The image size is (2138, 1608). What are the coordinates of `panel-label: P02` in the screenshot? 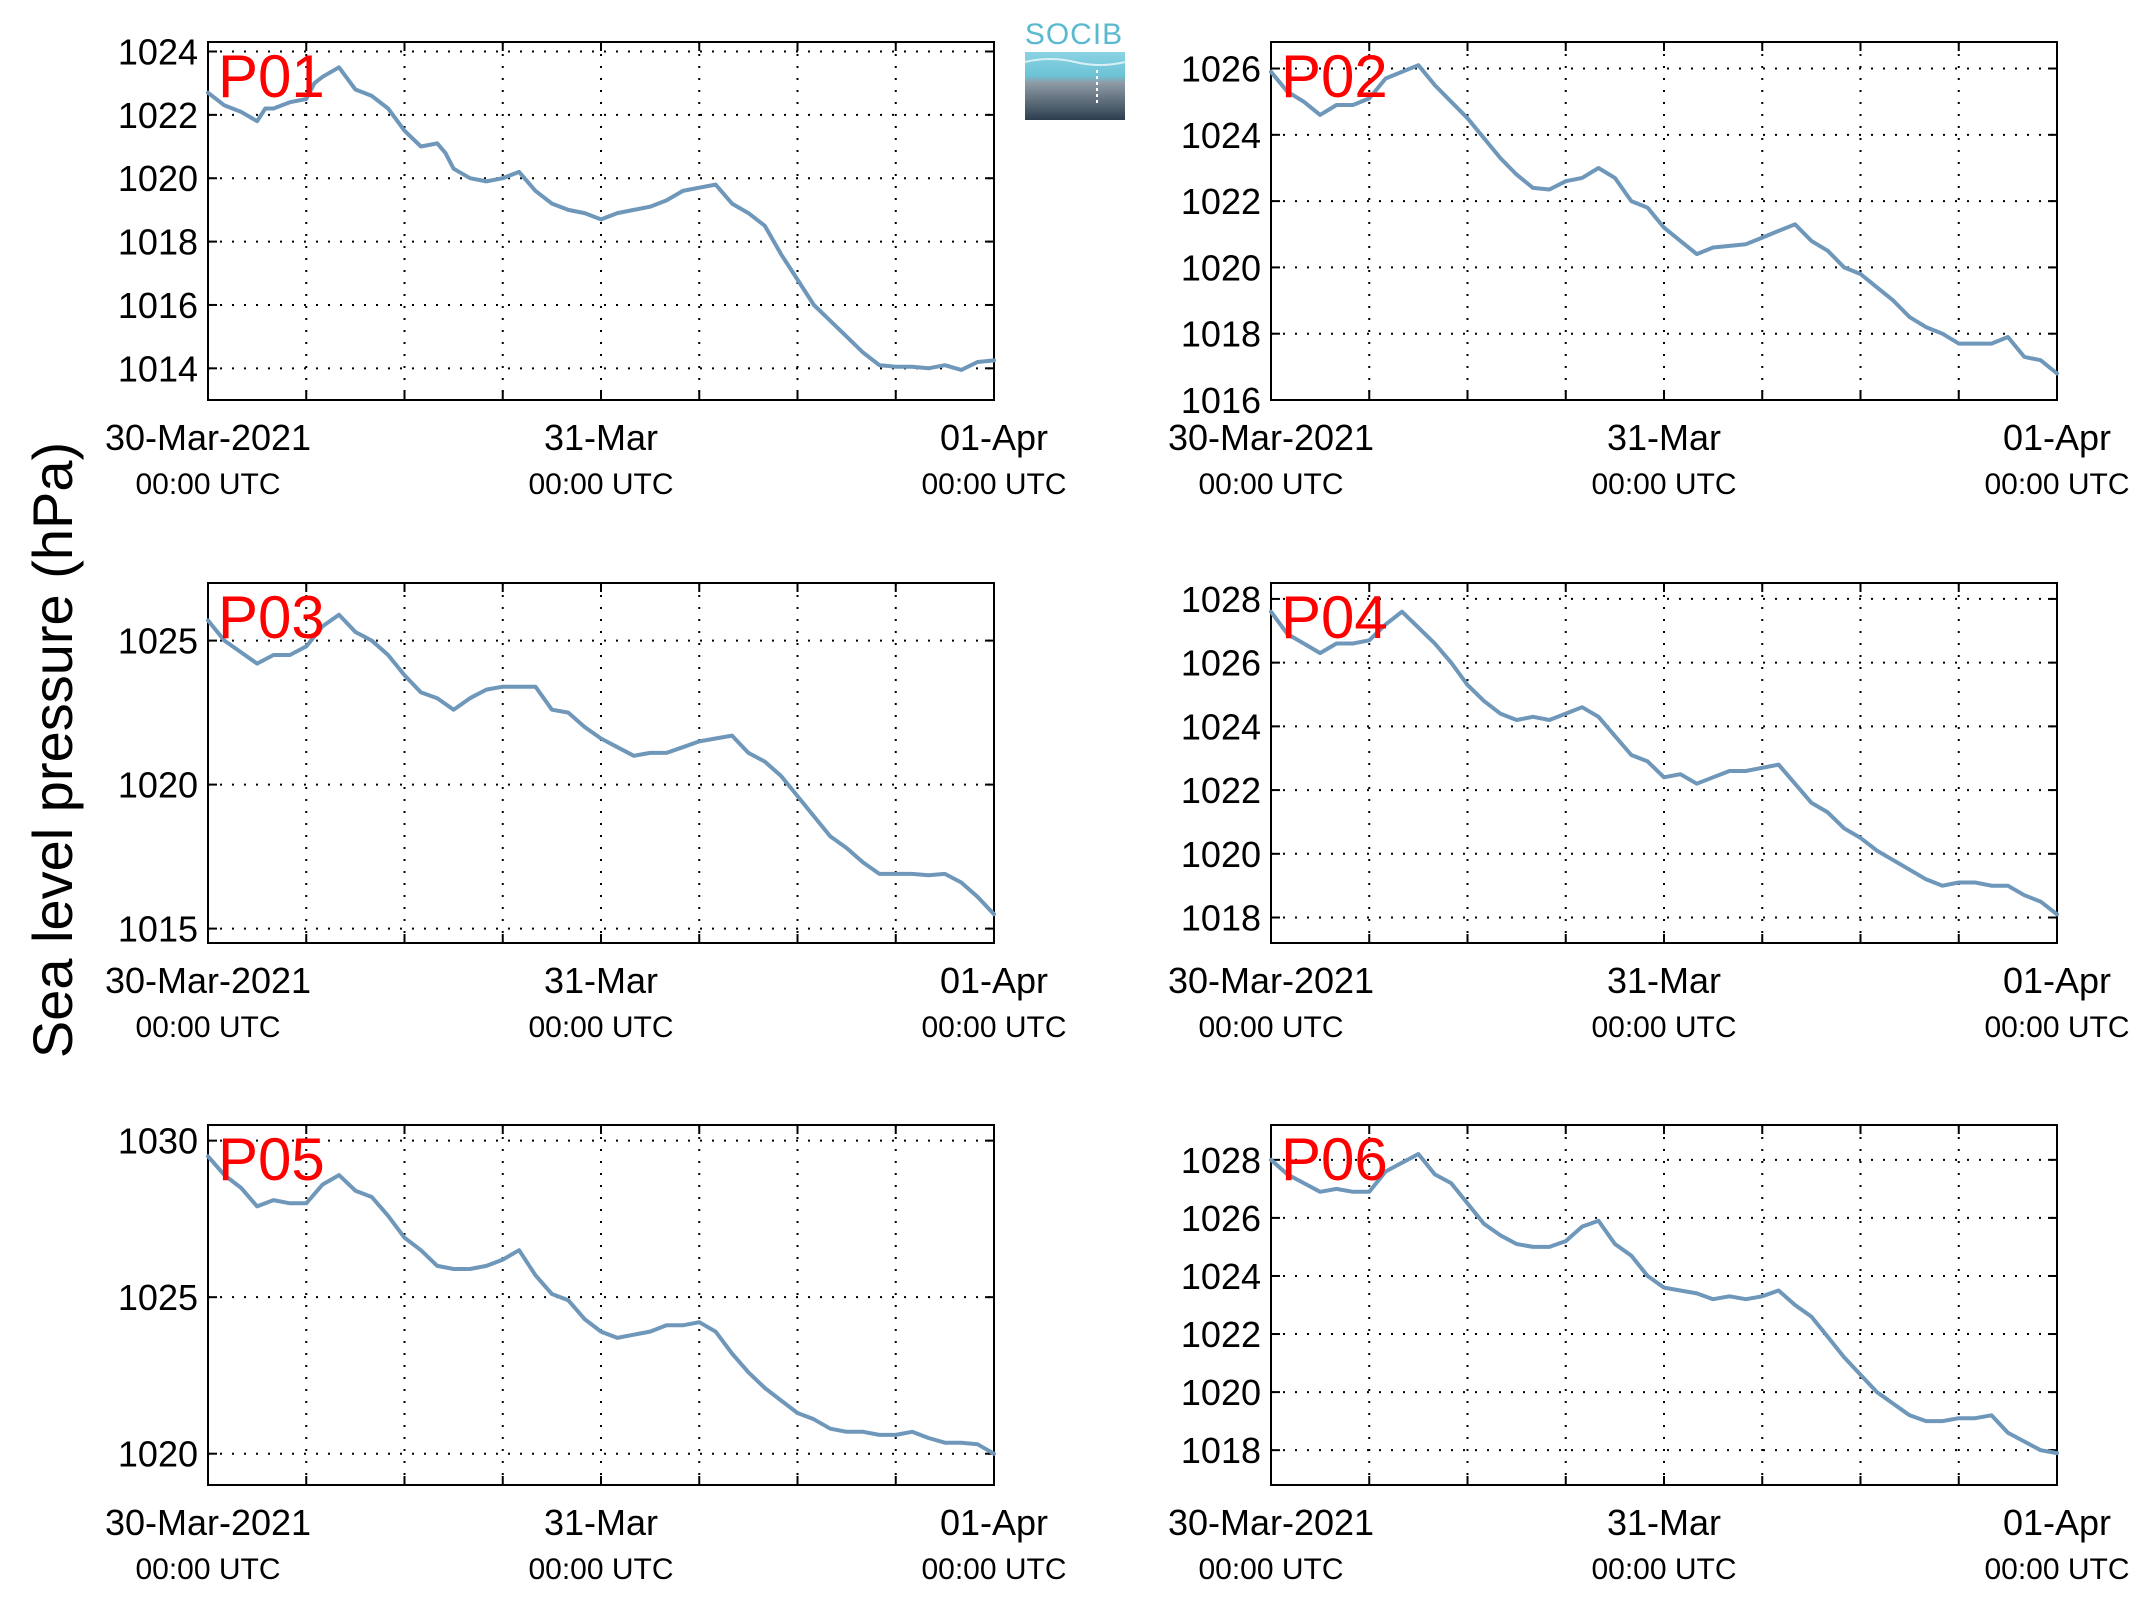 It's located at (1334, 76).